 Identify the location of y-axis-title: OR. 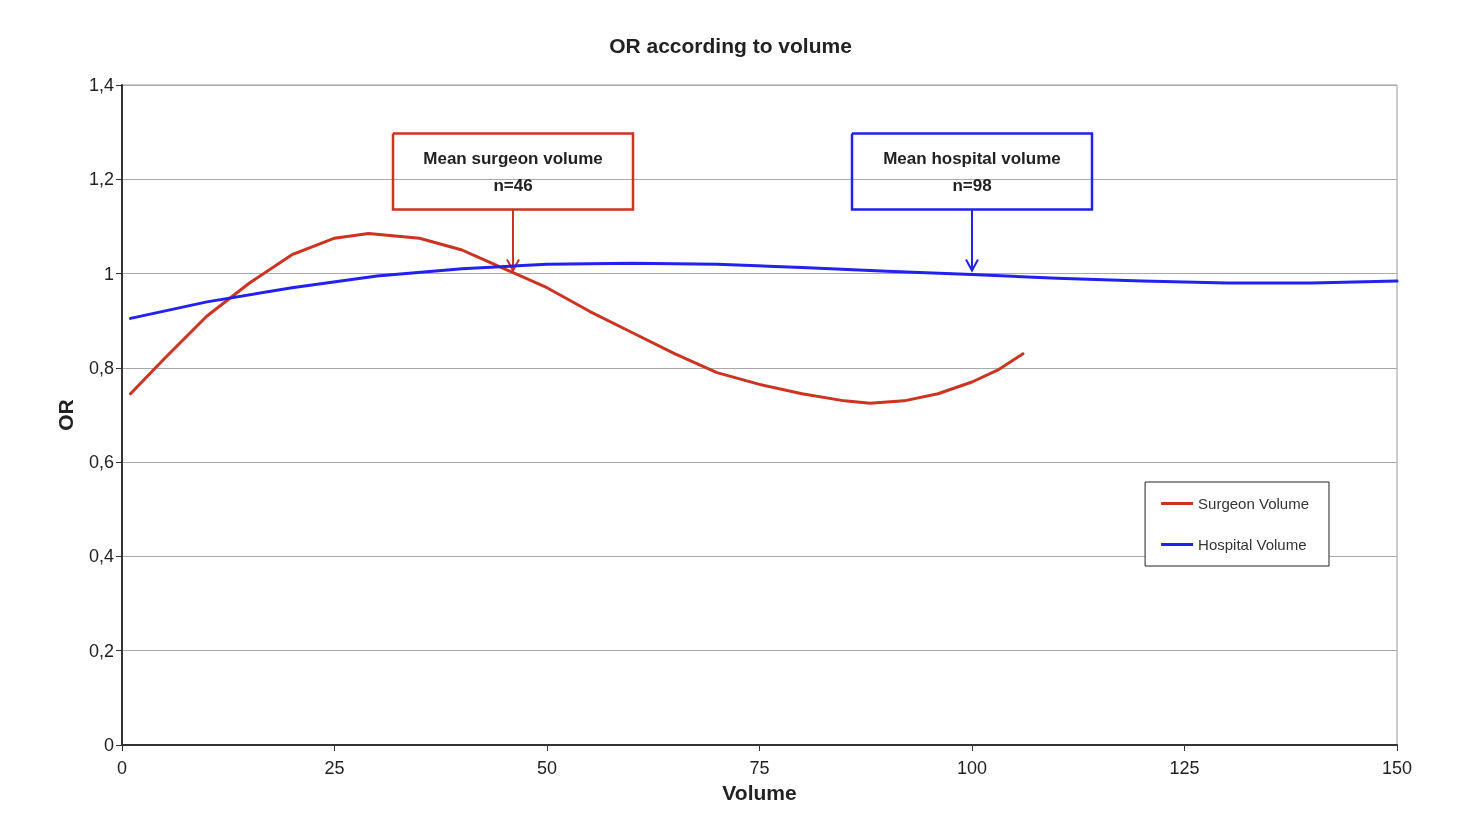
(65, 415).